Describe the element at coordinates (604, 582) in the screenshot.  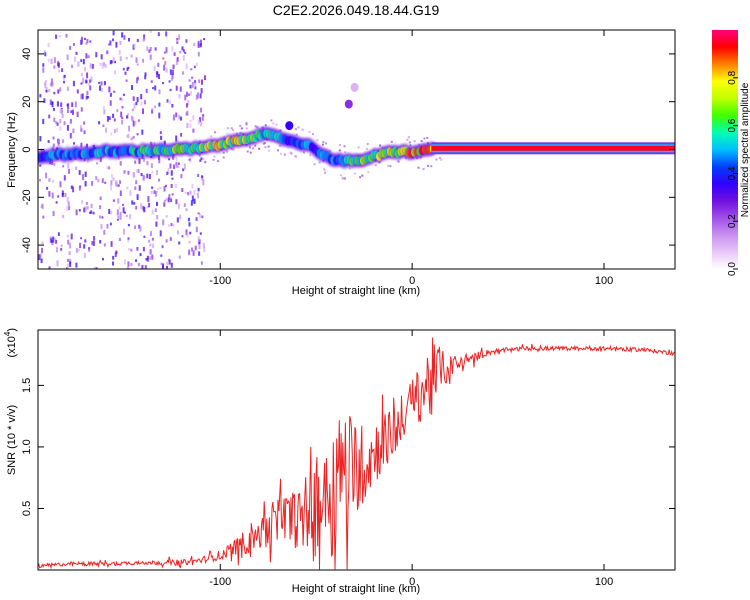
I see `x-tick-label: 100` at that location.